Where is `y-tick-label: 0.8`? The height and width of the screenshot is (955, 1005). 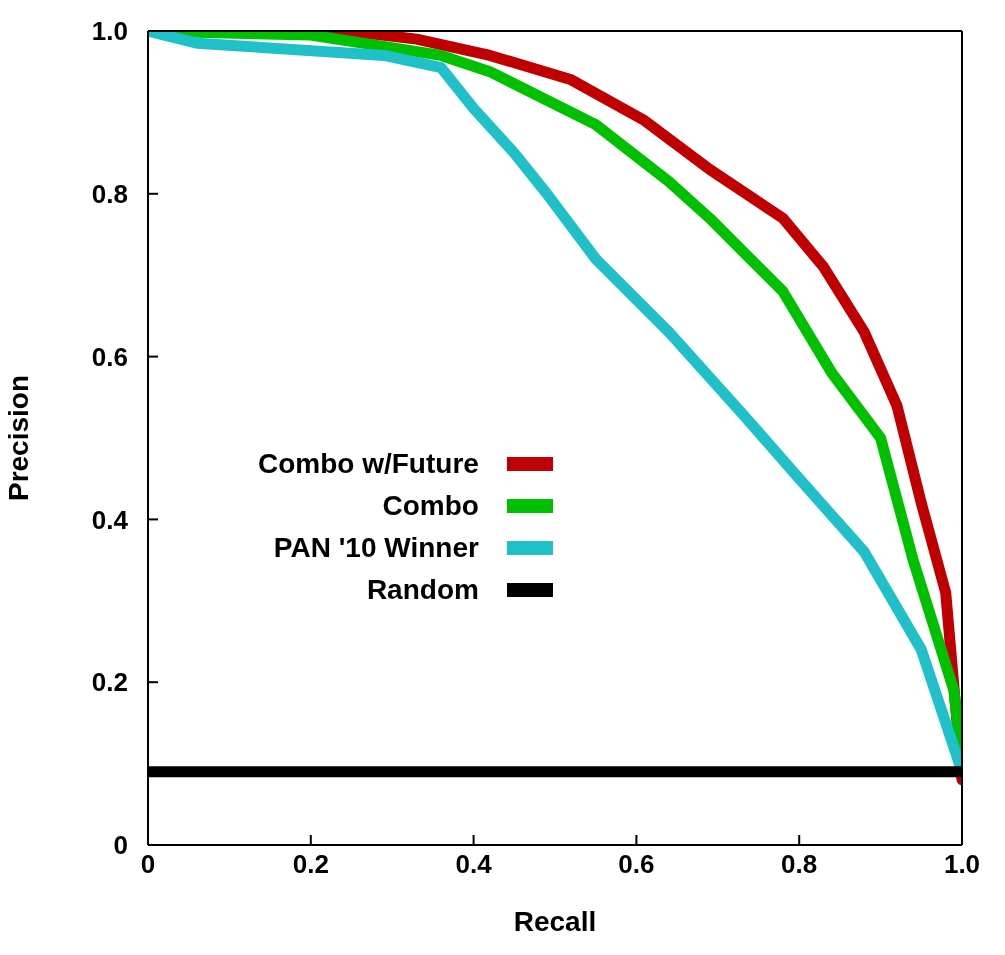
y-tick-label: 0.8 is located at coordinates (109, 194).